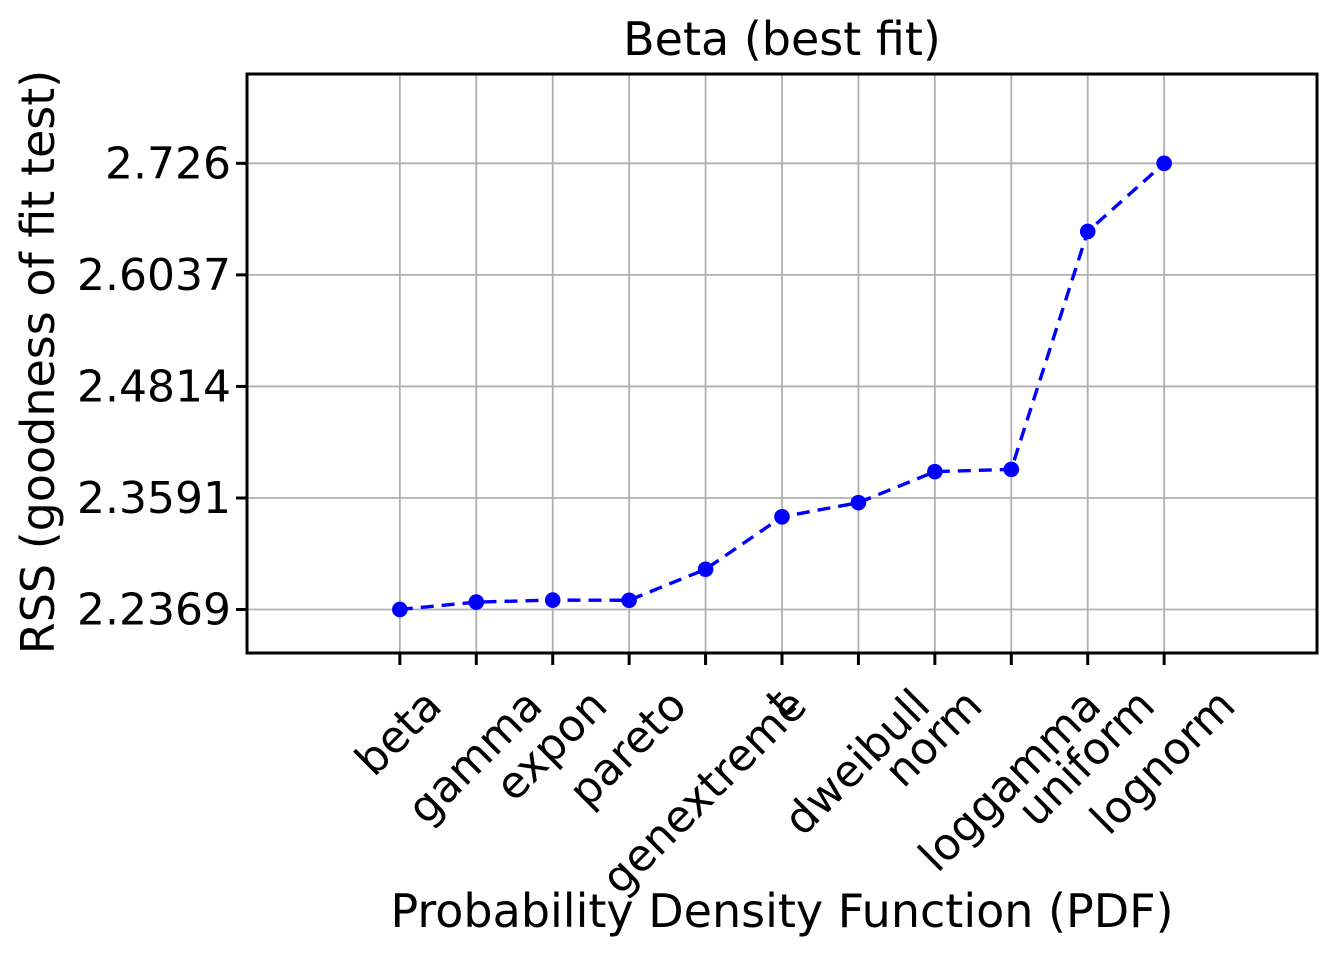 The image size is (1344, 960). I want to click on y-tick-label: 2.4814, so click(154, 386).